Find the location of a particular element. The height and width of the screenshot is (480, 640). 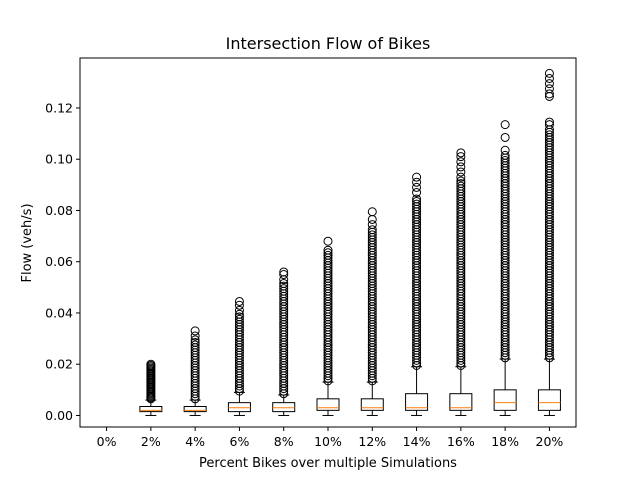

x-tick-label: 16% is located at coordinates (461, 441).